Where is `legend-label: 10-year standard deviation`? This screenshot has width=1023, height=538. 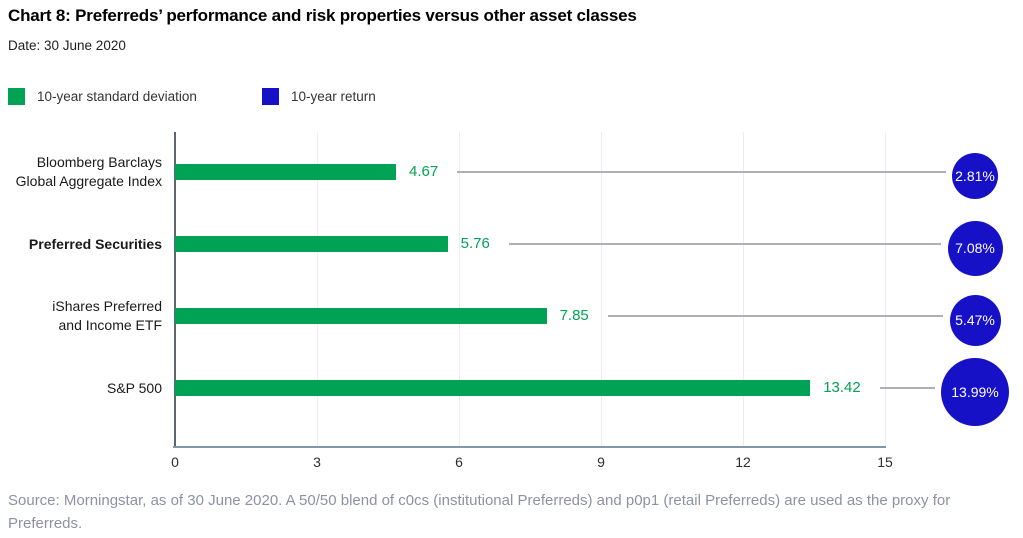 legend-label: 10-year standard deviation is located at coordinates (117, 96).